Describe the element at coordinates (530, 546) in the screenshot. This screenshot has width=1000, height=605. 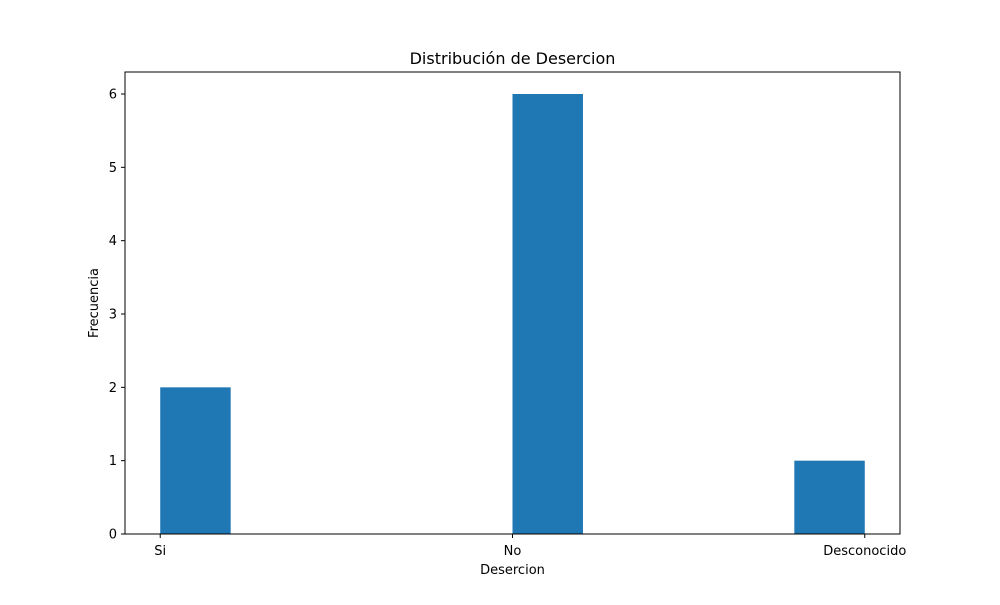
I see `x-axis: Si No Desconocido` at that location.